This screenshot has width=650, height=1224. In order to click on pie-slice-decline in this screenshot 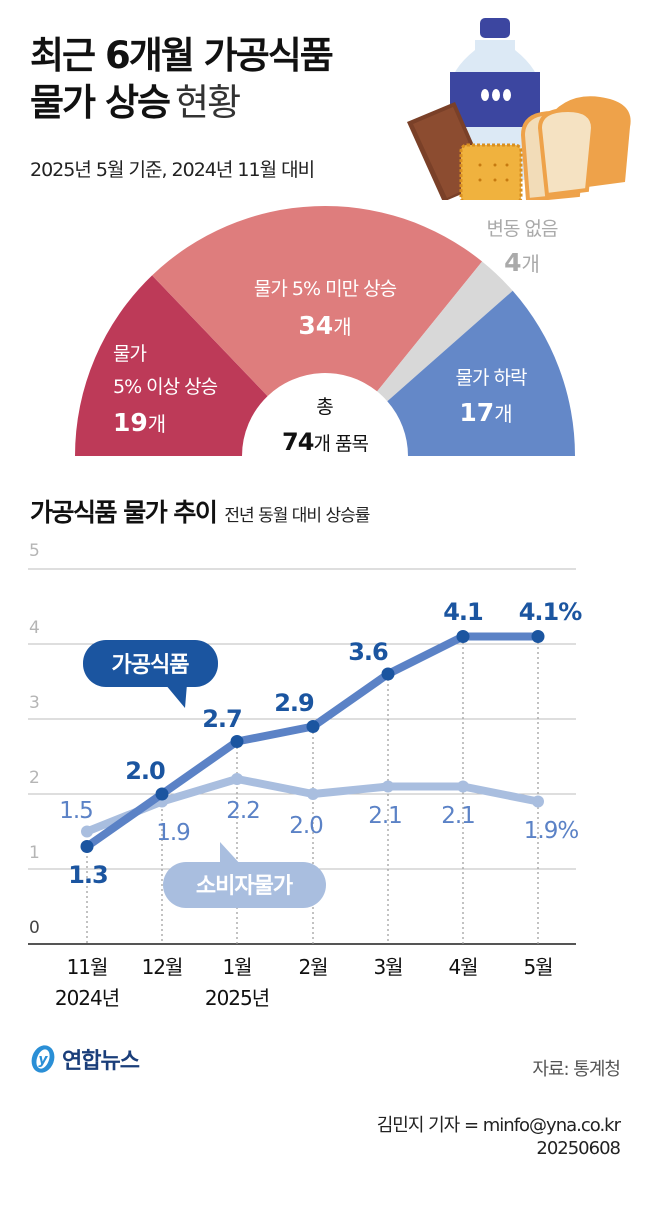, I will do `click(481, 373)`.